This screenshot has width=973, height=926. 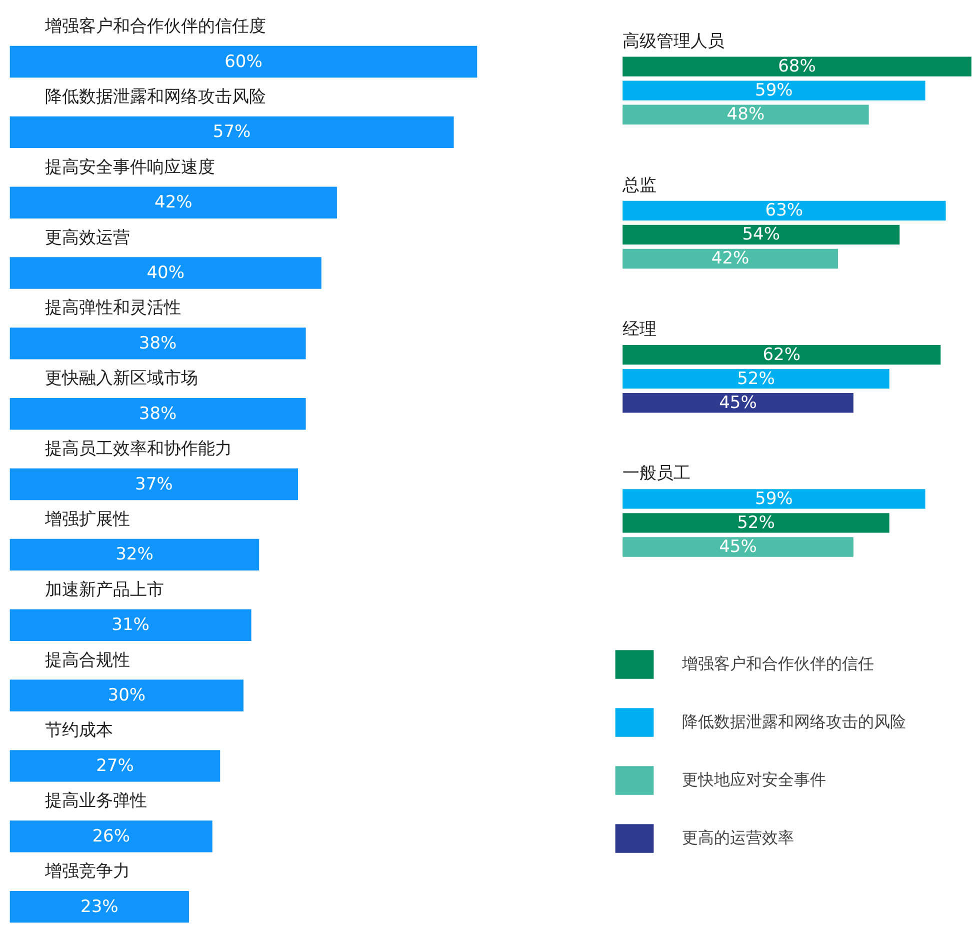 I want to click on y-tick-label: 更快融入新区域市场, so click(x=121, y=378).